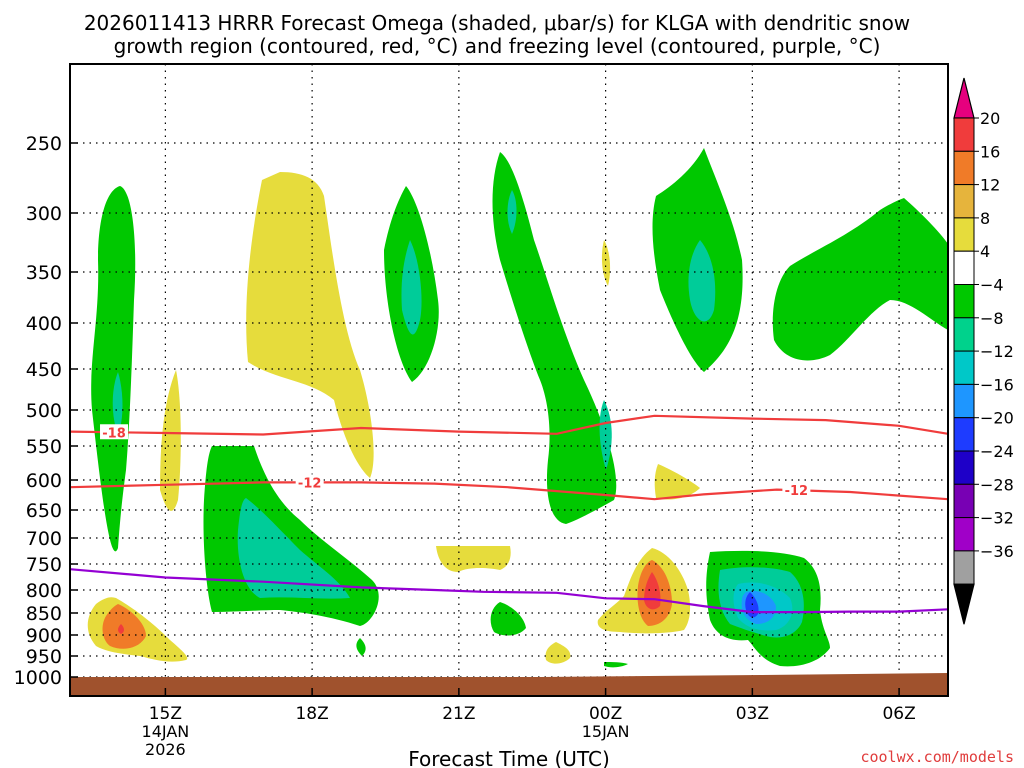  Describe the element at coordinates (997, 351) in the screenshot. I see `colorbar-label: −12` at that location.